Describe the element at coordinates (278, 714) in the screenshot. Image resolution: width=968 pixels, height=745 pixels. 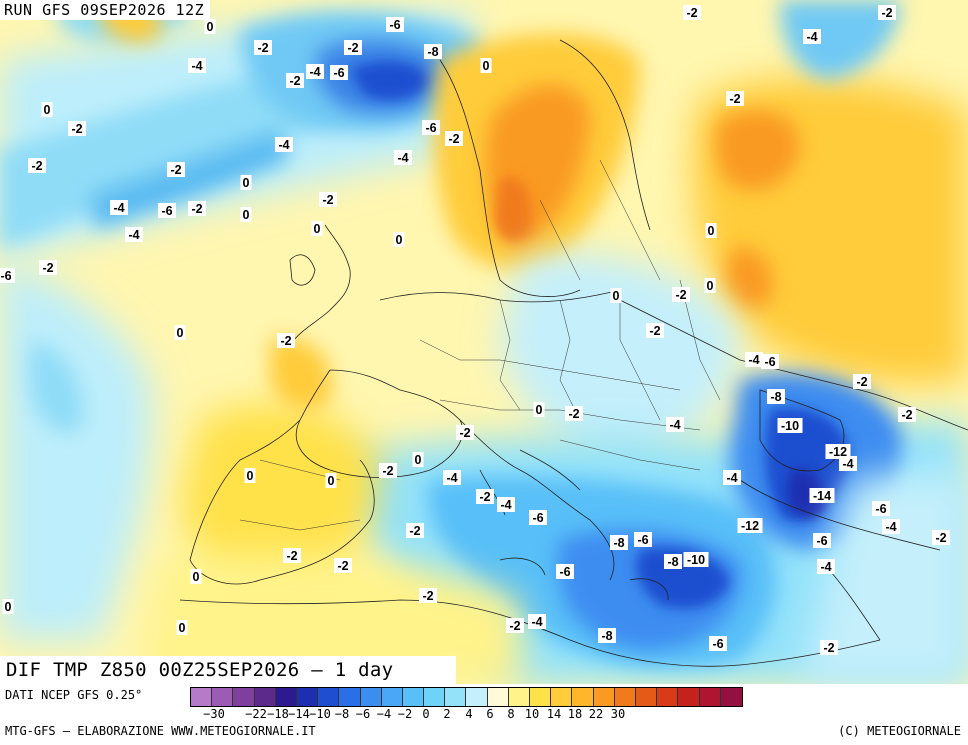
I see `color-scale-tick-label: −18` at that location.